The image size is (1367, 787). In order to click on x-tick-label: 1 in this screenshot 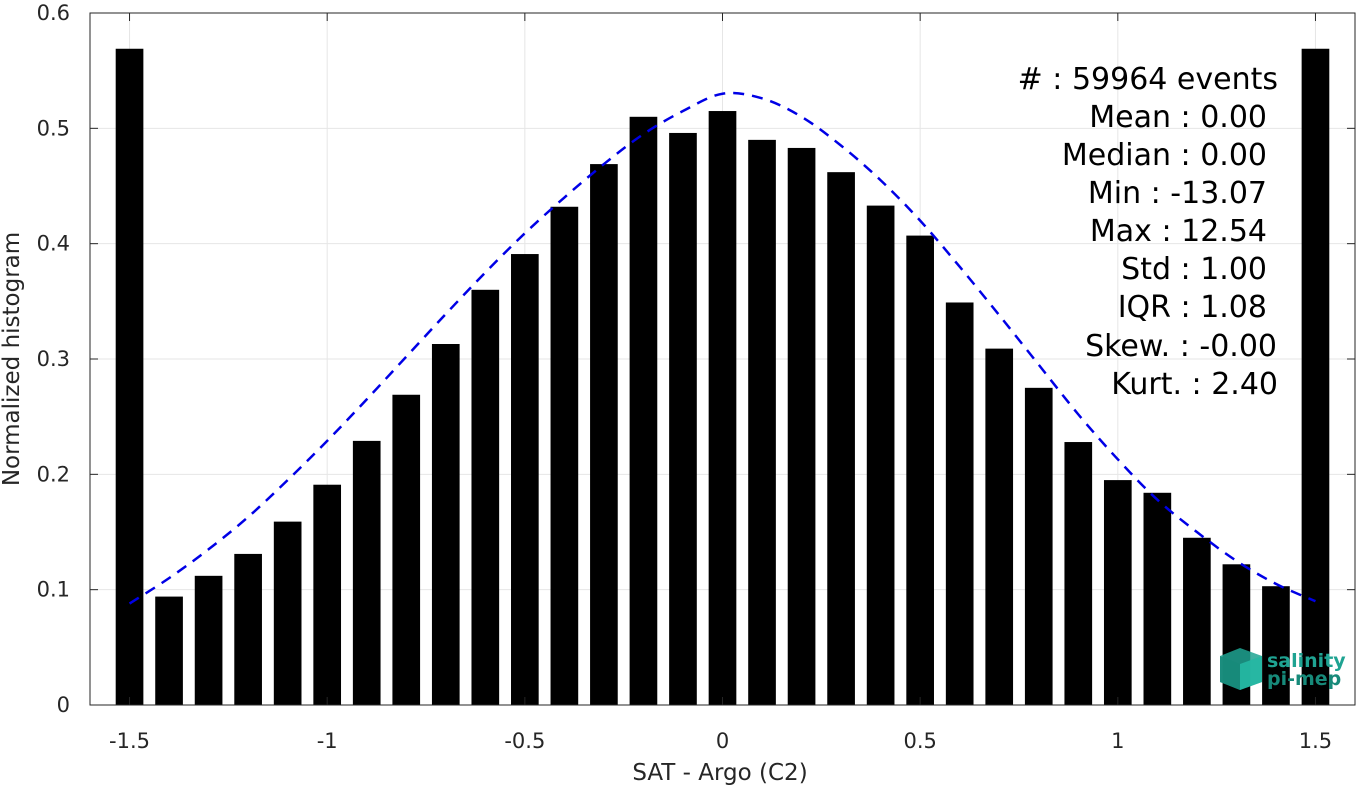, I will do `click(1117, 741)`.